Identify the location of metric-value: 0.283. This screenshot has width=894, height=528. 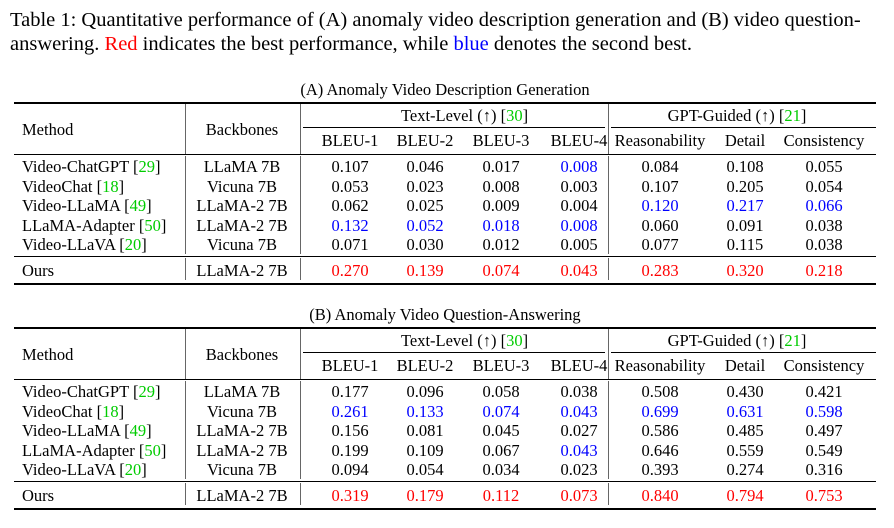
(660, 270).